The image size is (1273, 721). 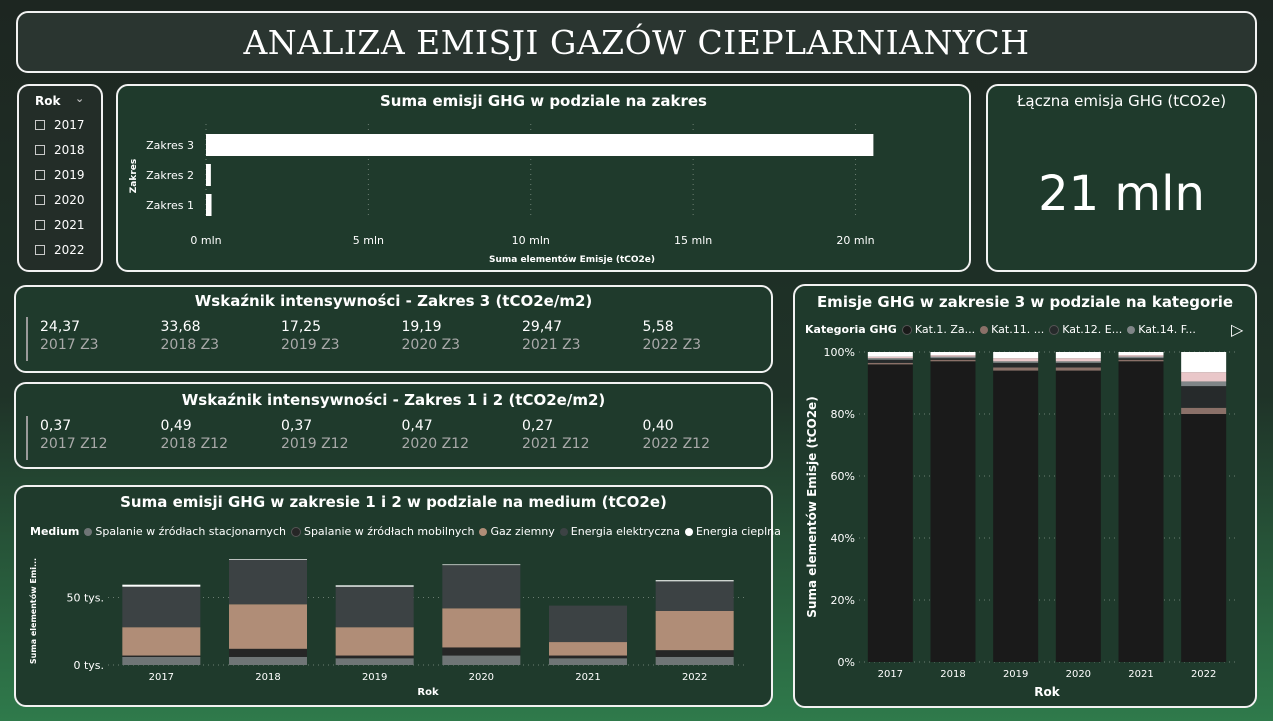 I want to click on slicer-item-2020: 2020, so click(x=60, y=200).